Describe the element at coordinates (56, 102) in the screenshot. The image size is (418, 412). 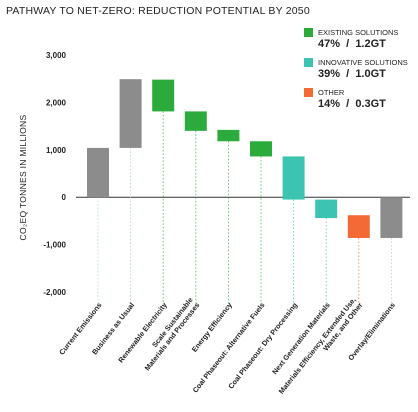
I see `y-tick-label: 2,000` at that location.